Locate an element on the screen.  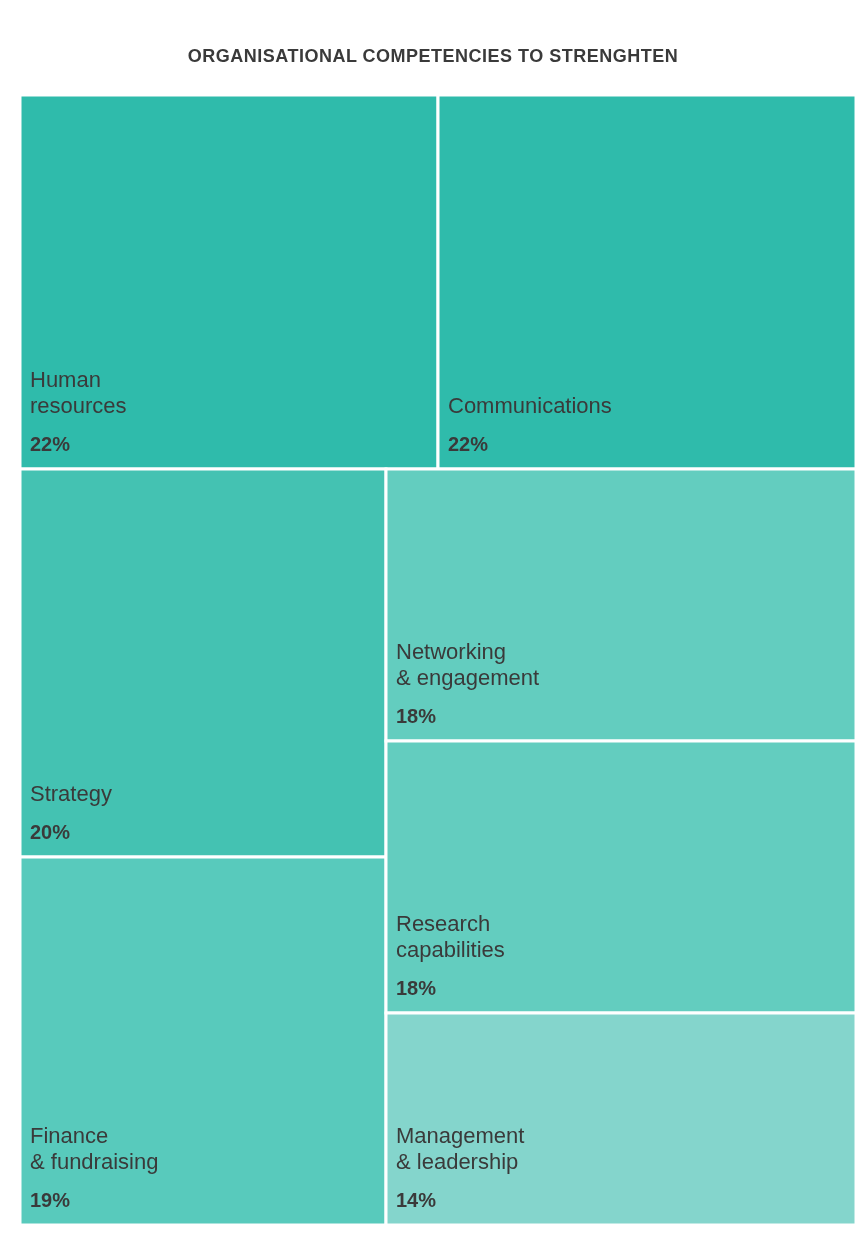
text: ORGANISATIONAL COMPETENCIES TO STRENGHTEN is located at coordinates (433, 56).